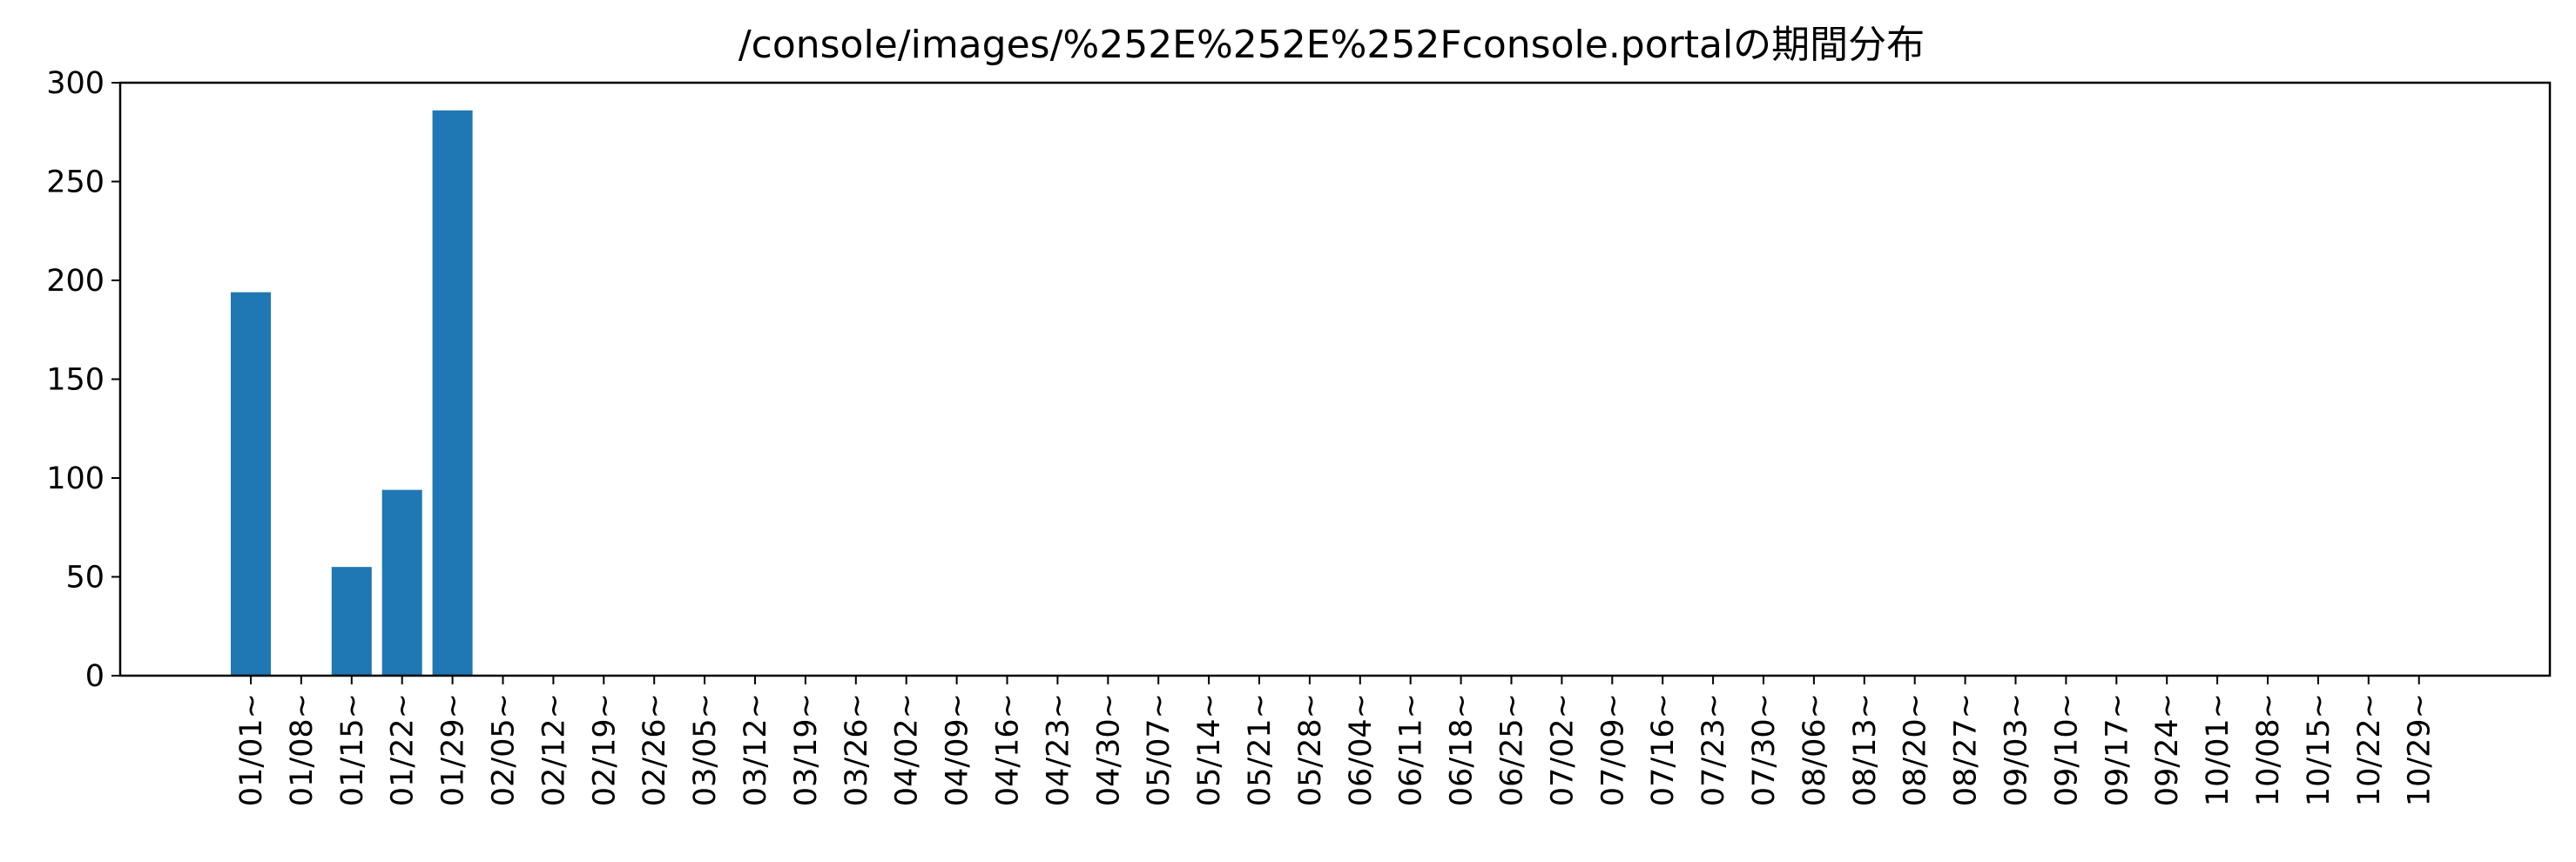  I want to click on x-tick-label: 03/26~, so click(857, 749).